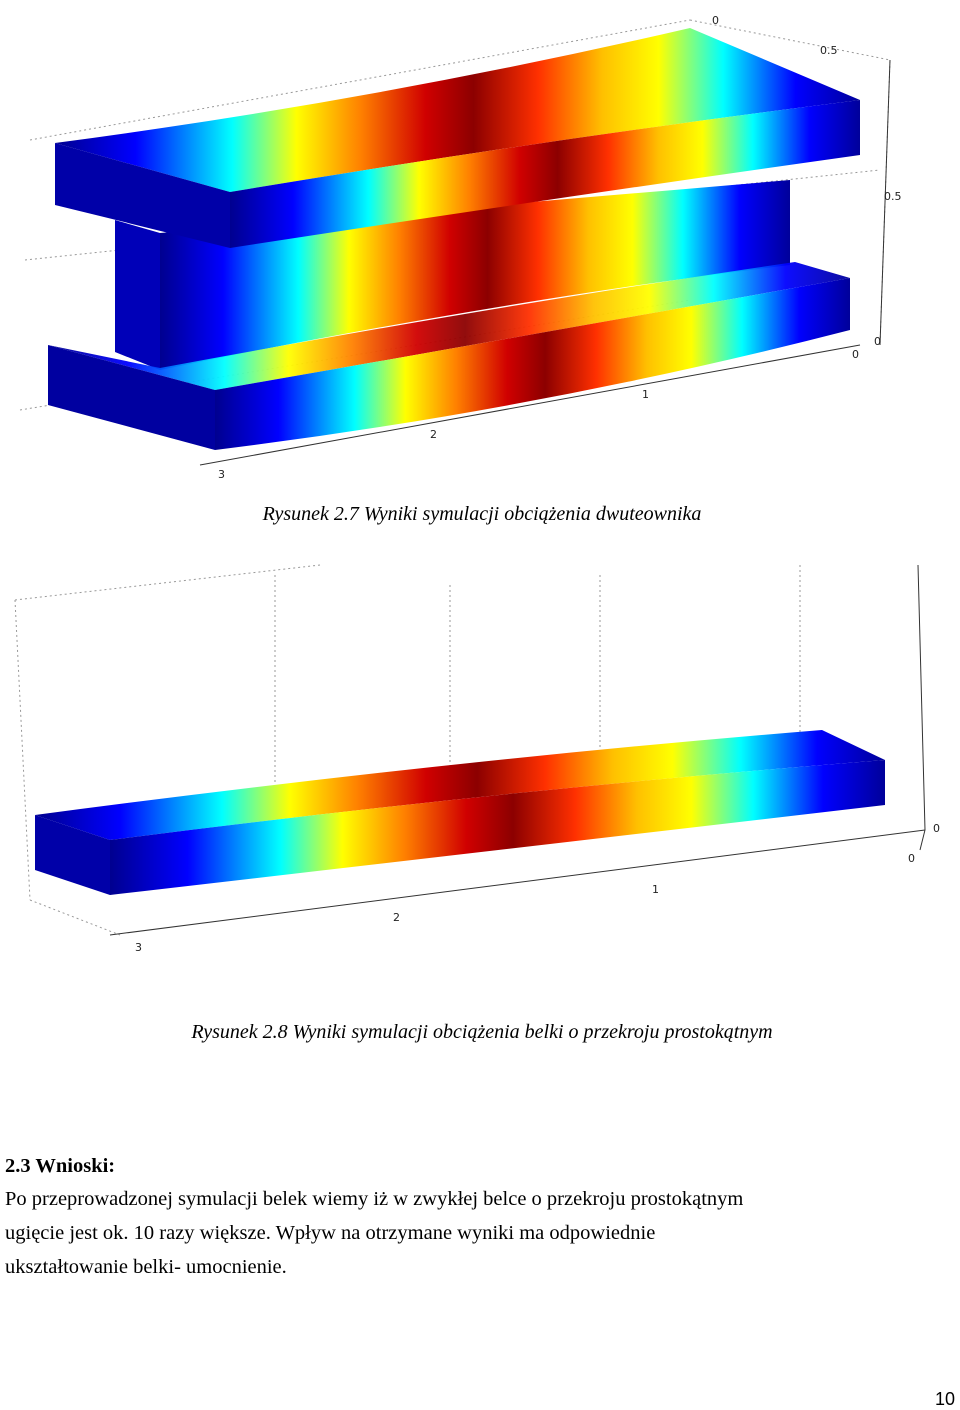 The height and width of the screenshot is (1410, 960). Describe the element at coordinates (460, 785) in the screenshot. I see `beam-top` at that location.